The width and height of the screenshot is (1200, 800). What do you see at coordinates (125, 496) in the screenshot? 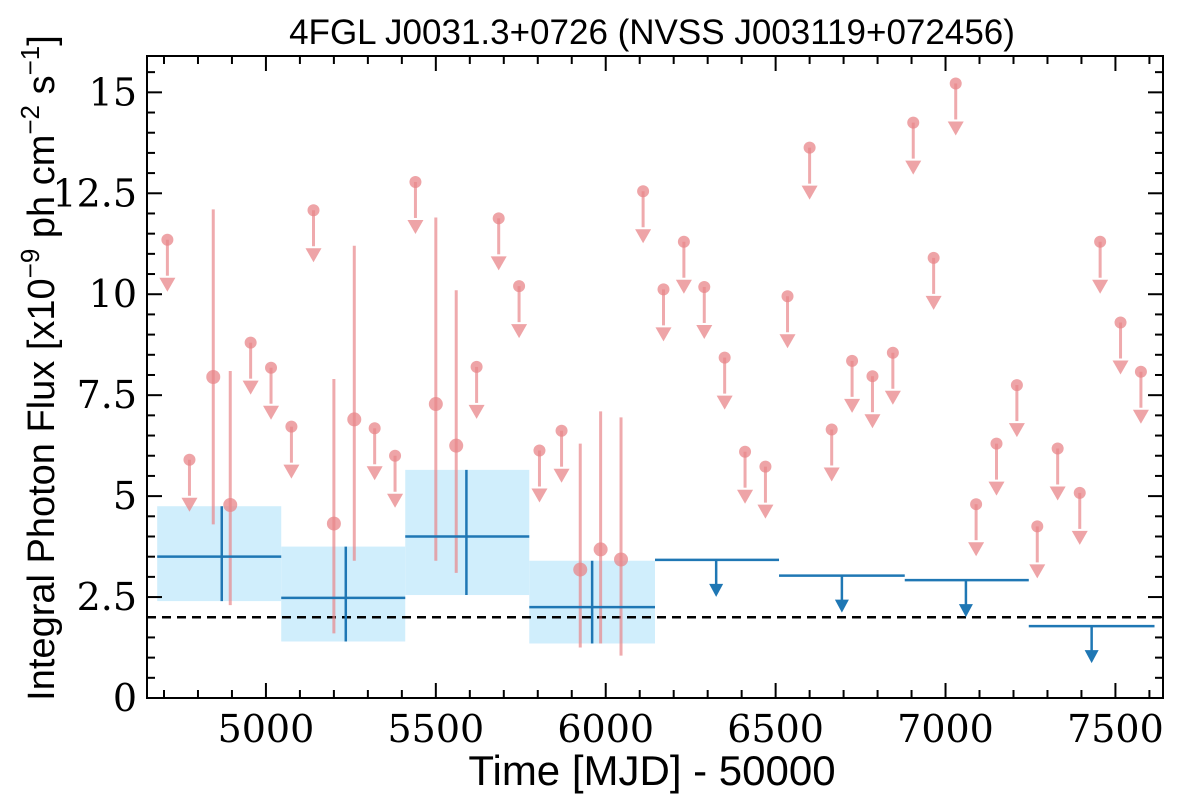
I see `y-tick-label: 5` at bounding box center [125, 496].